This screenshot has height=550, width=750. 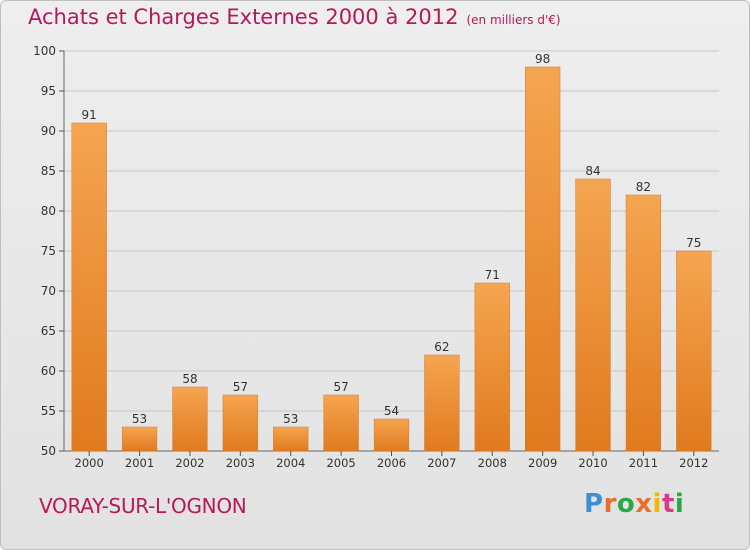 What do you see at coordinates (189, 379) in the screenshot?
I see `value-label: 58` at bounding box center [189, 379].